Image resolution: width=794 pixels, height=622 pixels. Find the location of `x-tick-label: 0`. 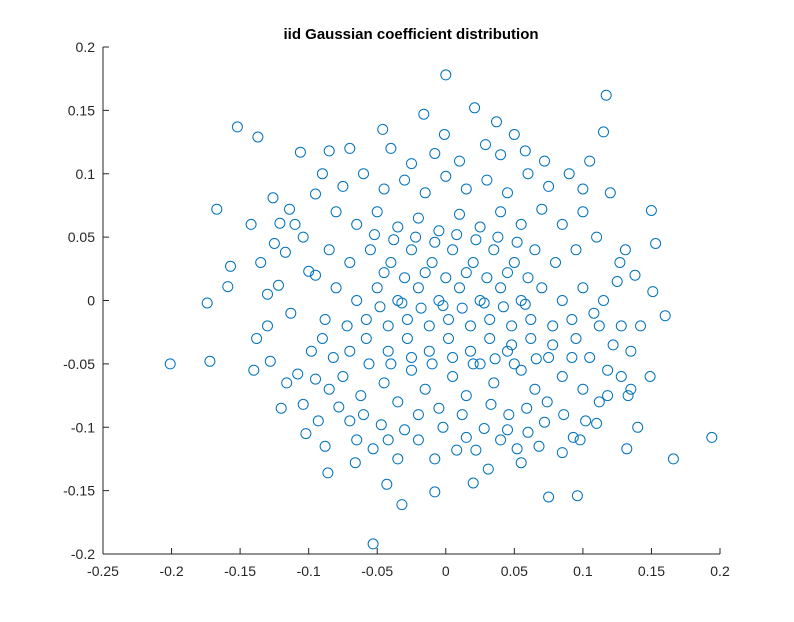

x-tick-label: 0 is located at coordinates (446, 571).